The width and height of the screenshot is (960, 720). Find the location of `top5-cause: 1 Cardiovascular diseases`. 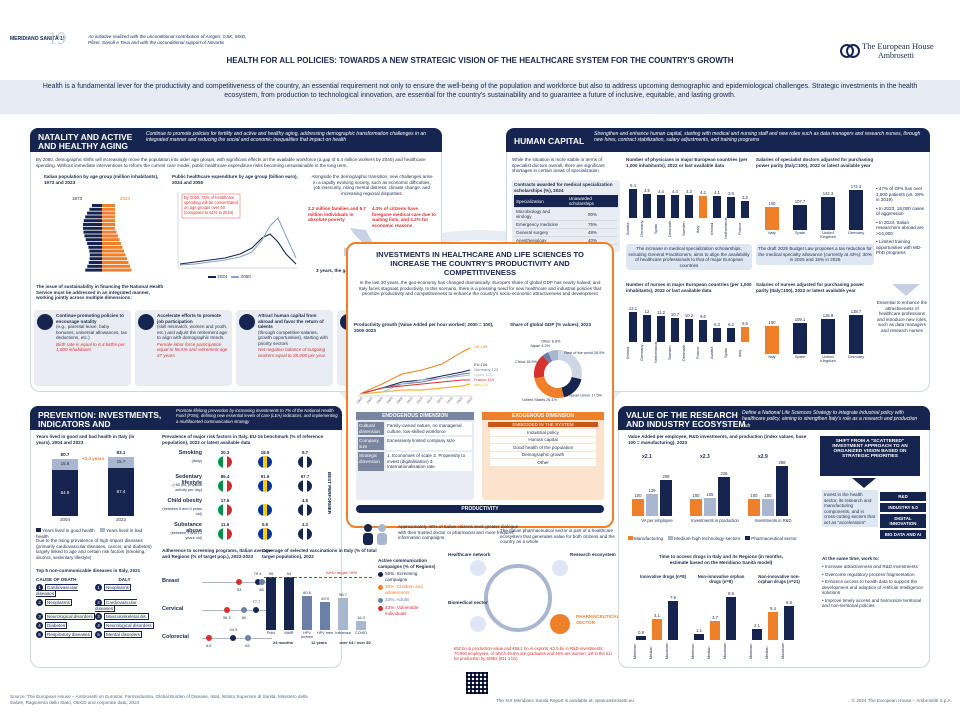

top5-cause: 1 Cardiovascular diseases is located at coordinates (65, 590).